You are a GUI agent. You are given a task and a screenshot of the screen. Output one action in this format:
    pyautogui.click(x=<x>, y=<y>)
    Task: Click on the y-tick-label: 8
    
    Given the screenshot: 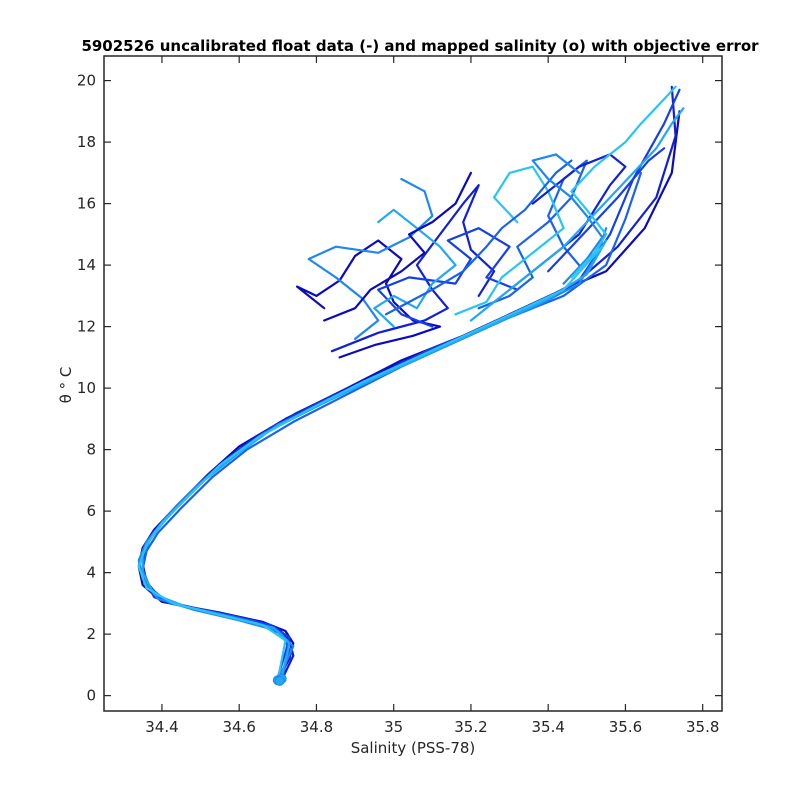 What is the action you would take?
    pyautogui.click(x=91, y=450)
    